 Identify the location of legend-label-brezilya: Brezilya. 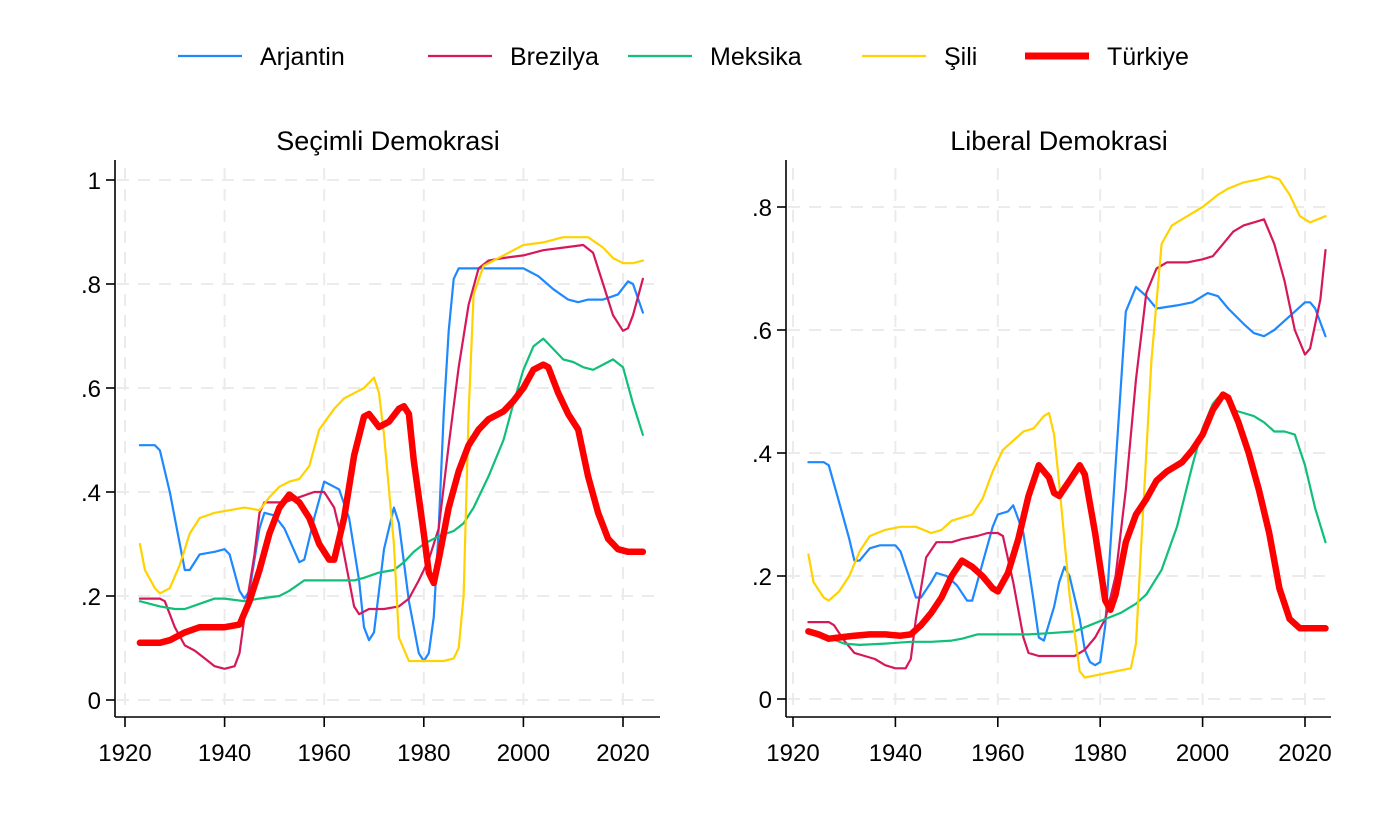
(554, 57).